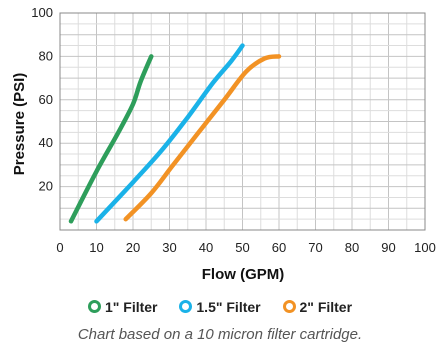  I want to click on legend-label-2in: 2" Filter, so click(326, 307).